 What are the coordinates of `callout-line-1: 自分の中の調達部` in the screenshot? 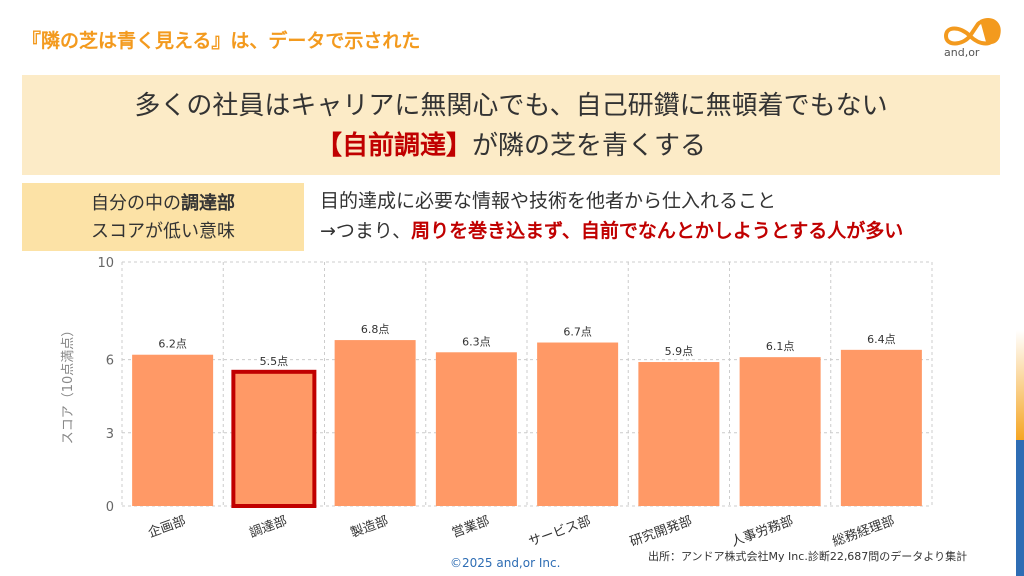 It's located at (163, 202).